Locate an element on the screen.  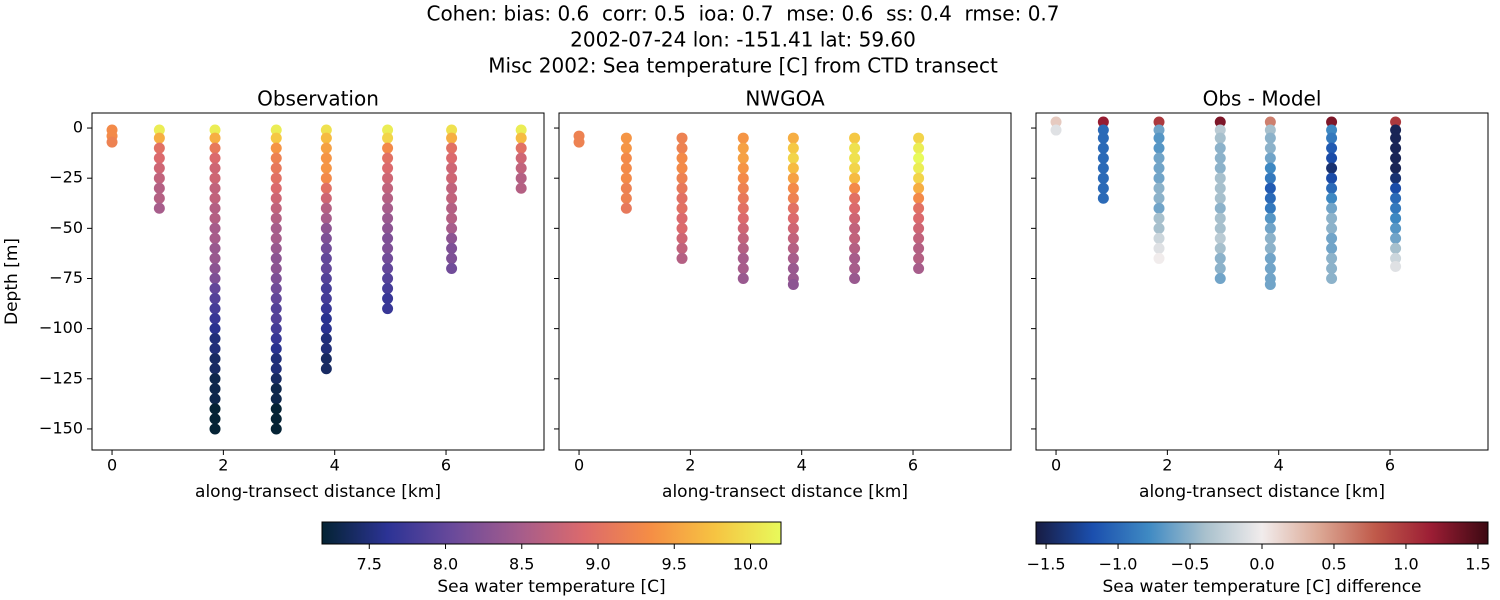
colorbar-tick-label: 1.0 is located at coordinates (1405, 564).